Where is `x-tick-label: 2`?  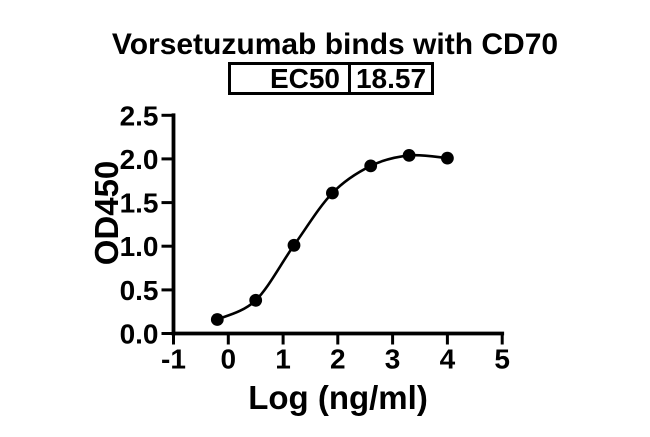
x-tick-label: 2 is located at coordinates (338, 359).